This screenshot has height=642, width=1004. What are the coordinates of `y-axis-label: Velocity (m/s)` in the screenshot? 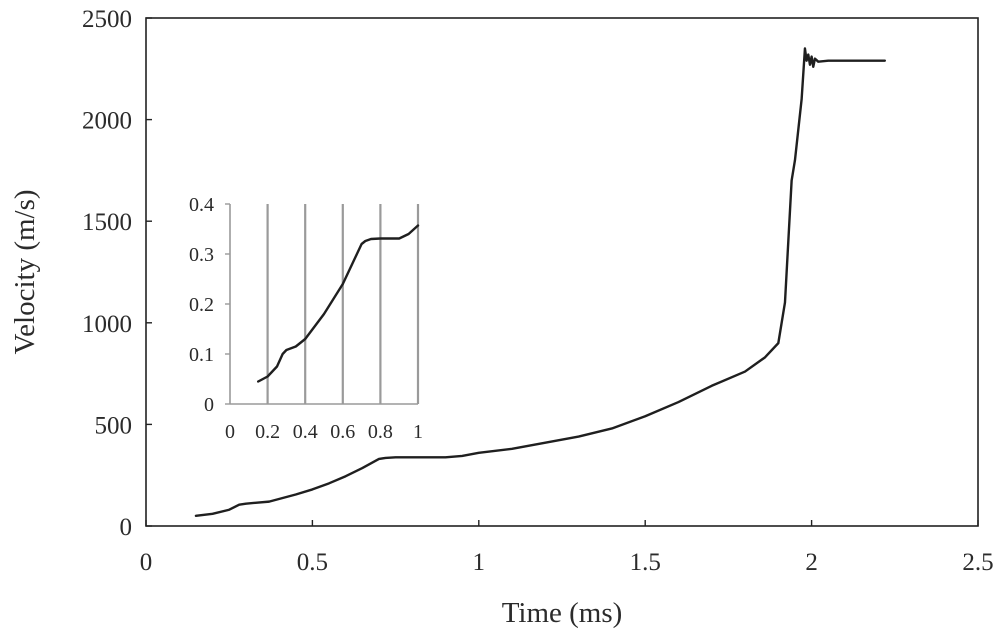 It's located at (25, 271).